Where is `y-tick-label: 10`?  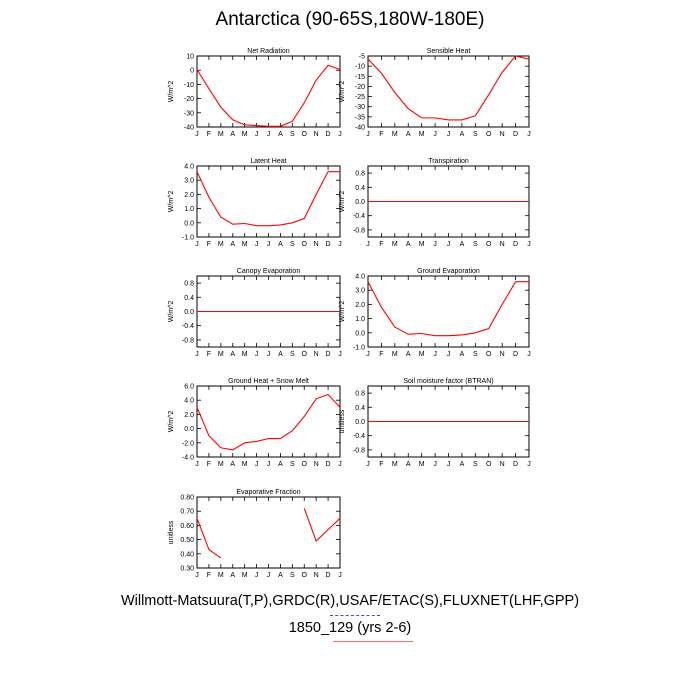
y-tick-label: 10 is located at coordinates (190, 57).